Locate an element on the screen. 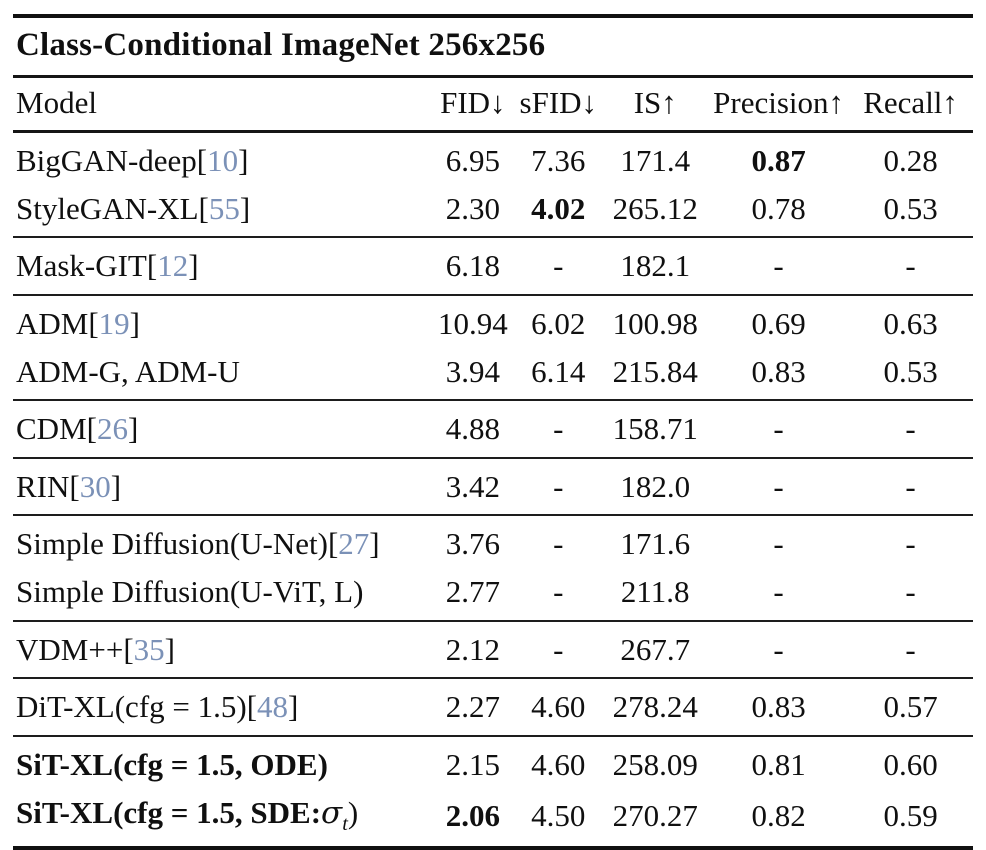 This screenshot has height=850, width=986. is-cell: 182.1 is located at coordinates (655, 266).